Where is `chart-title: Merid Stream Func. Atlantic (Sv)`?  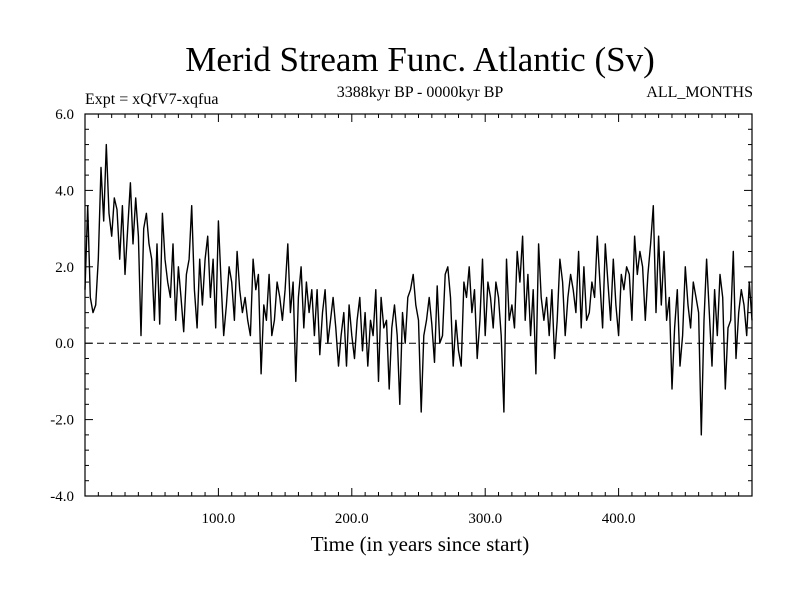 chart-title: Merid Stream Func. Atlantic (Sv) is located at coordinates (420, 59).